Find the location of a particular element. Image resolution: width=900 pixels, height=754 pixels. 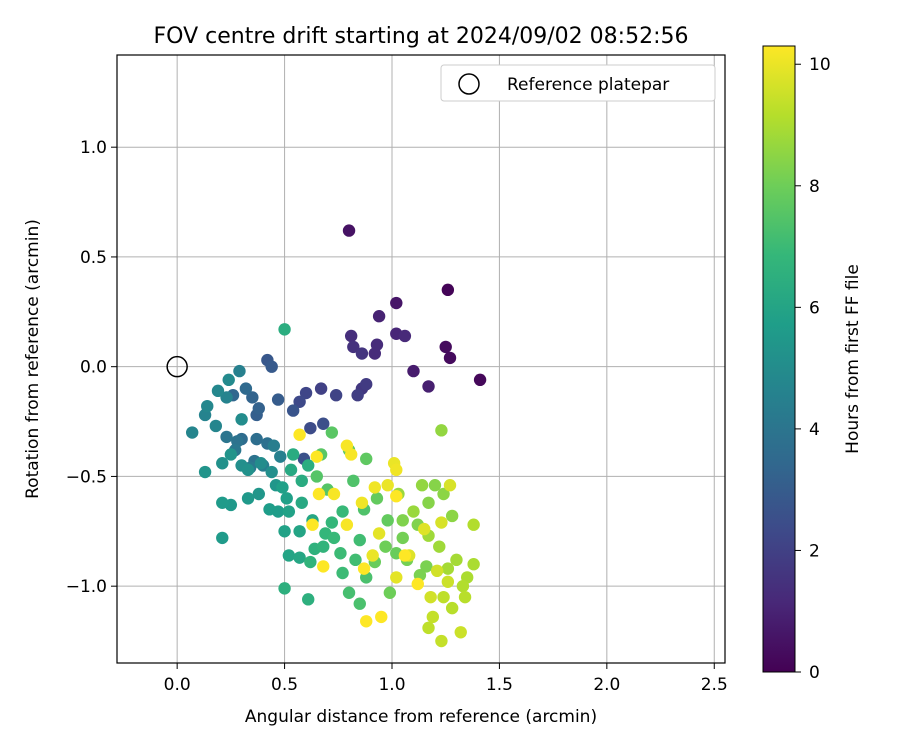

x-tick-label: 1.5 is located at coordinates (499, 685).